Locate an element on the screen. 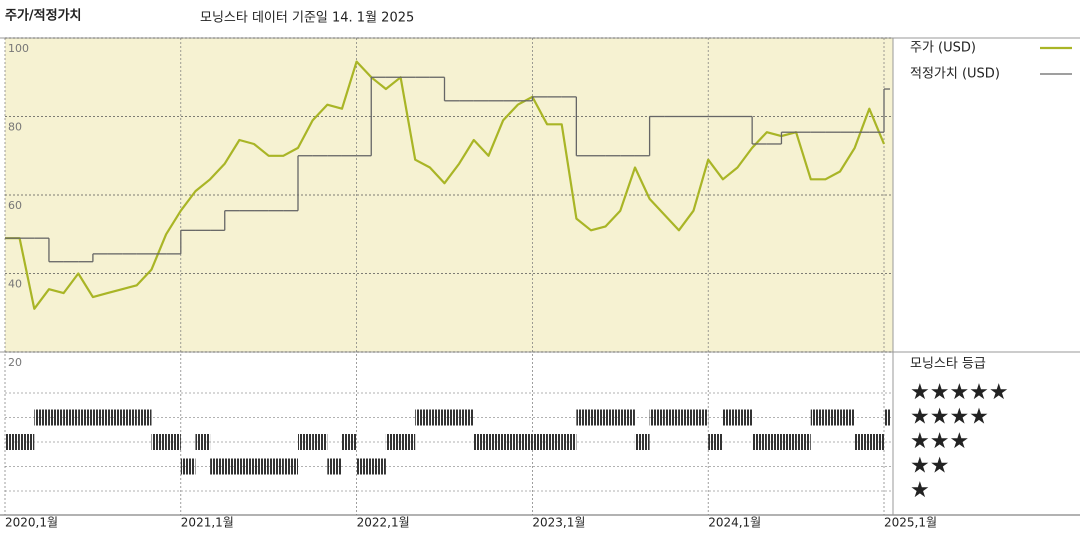  y-tick-label: 60 is located at coordinates (15, 205).